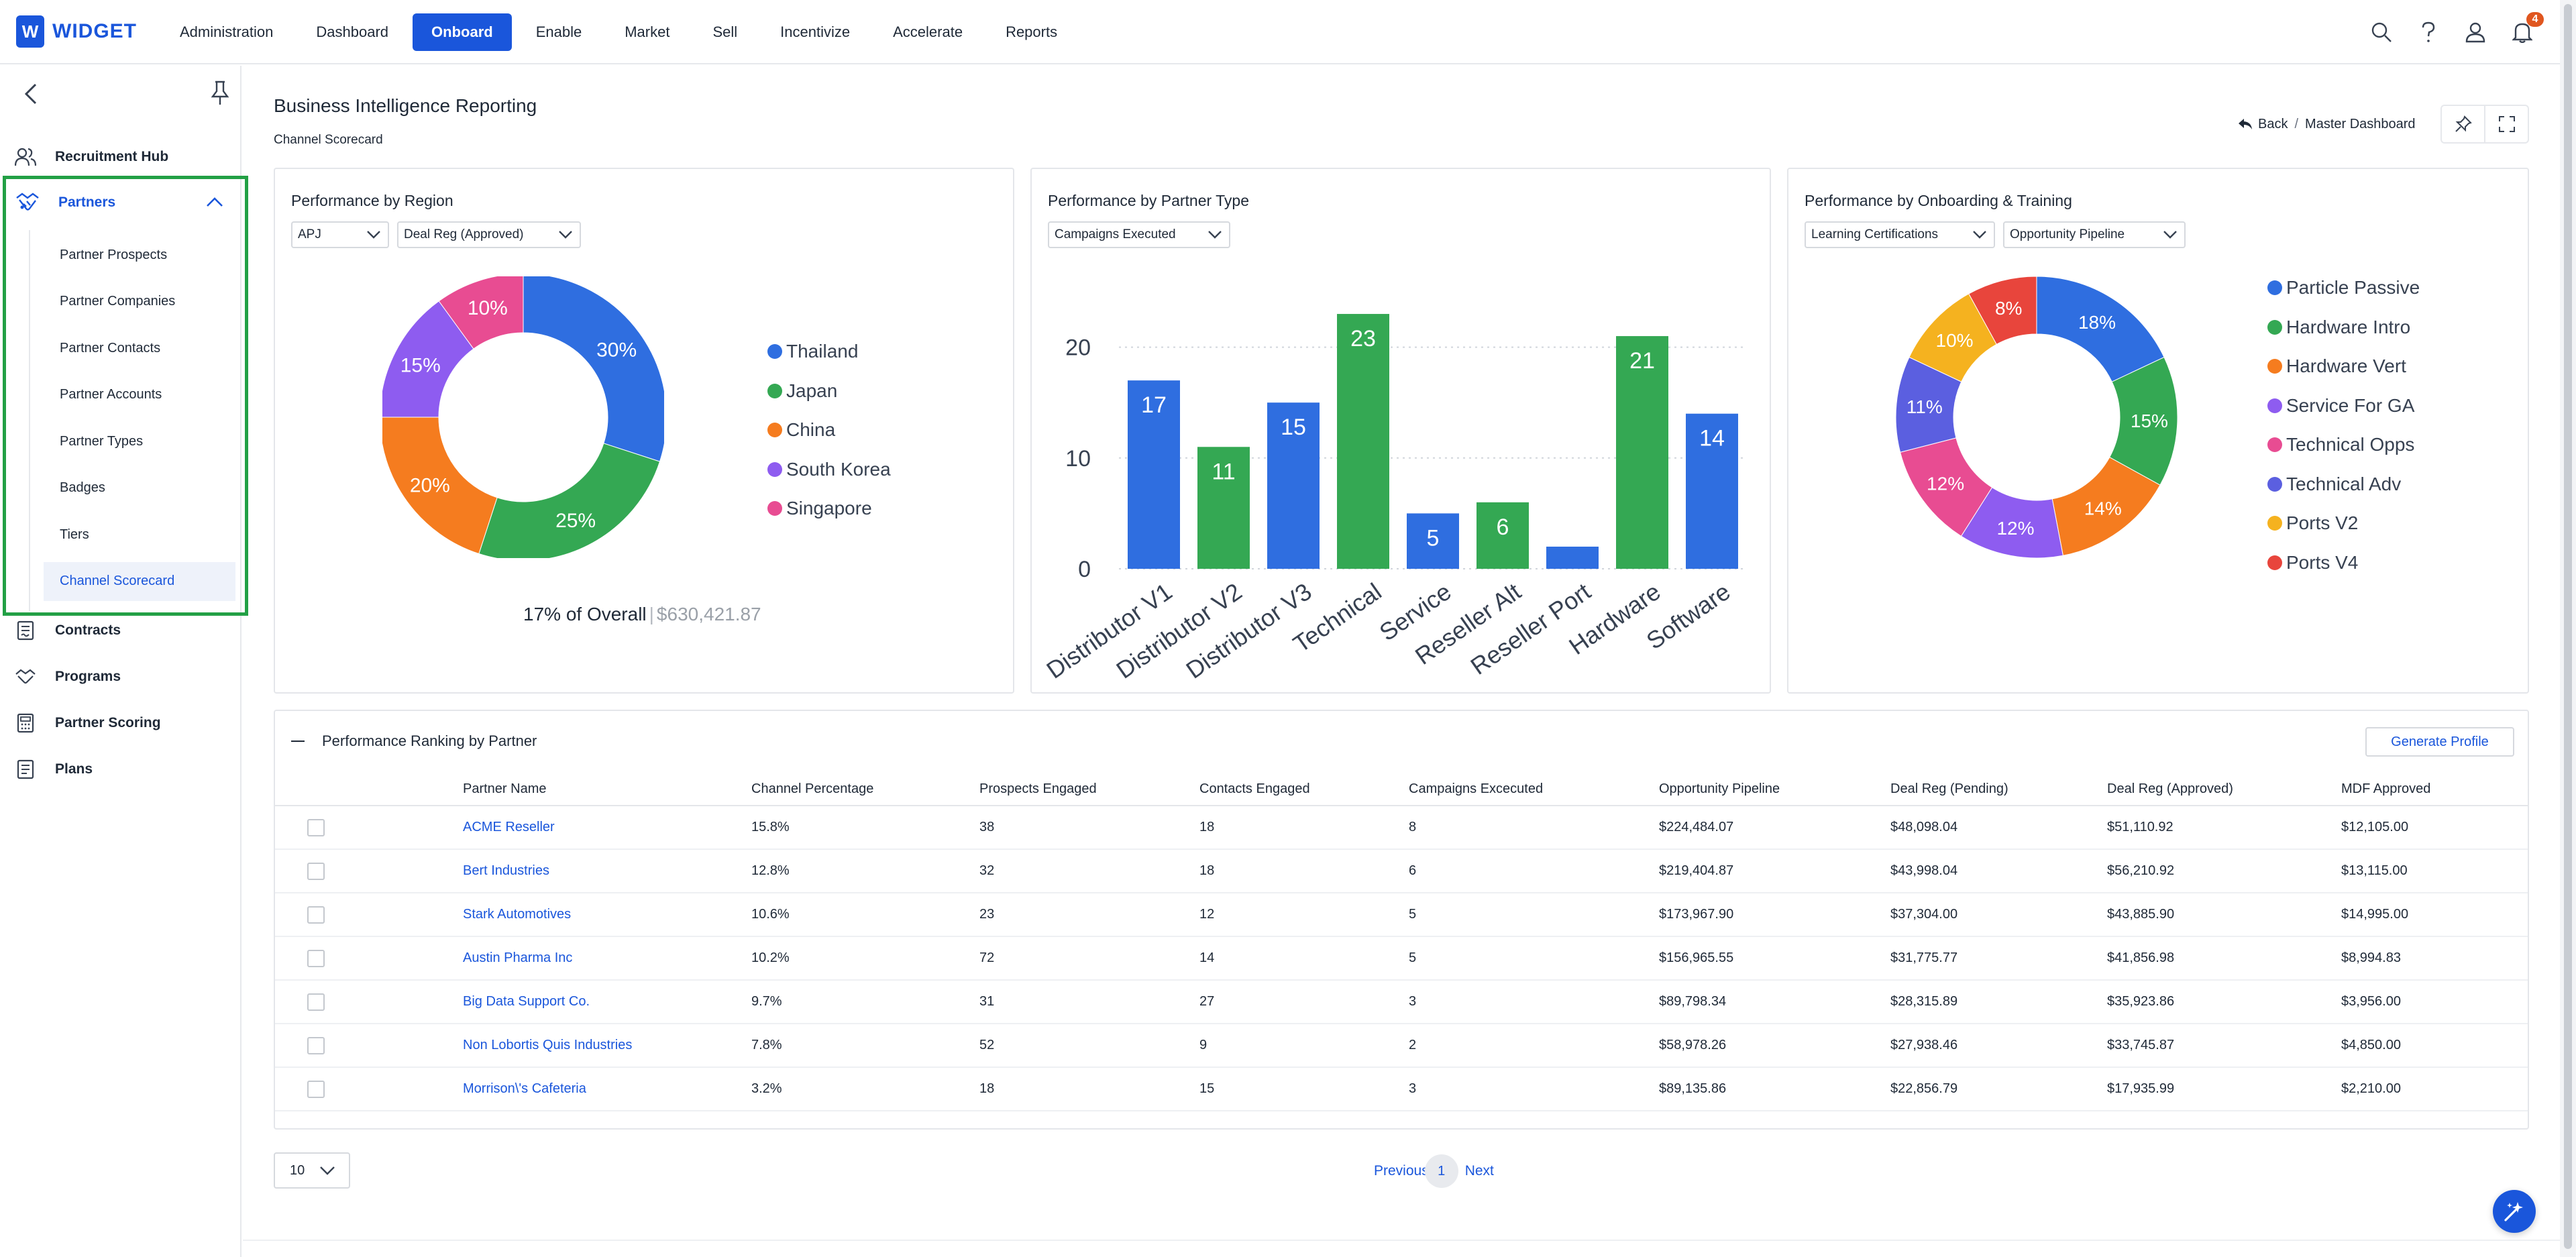 The width and height of the screenshot is (2576, 1257). Describe the element at coordinates (1572, 558) in the screenshot. I see `bar-reseller-port` at that location.